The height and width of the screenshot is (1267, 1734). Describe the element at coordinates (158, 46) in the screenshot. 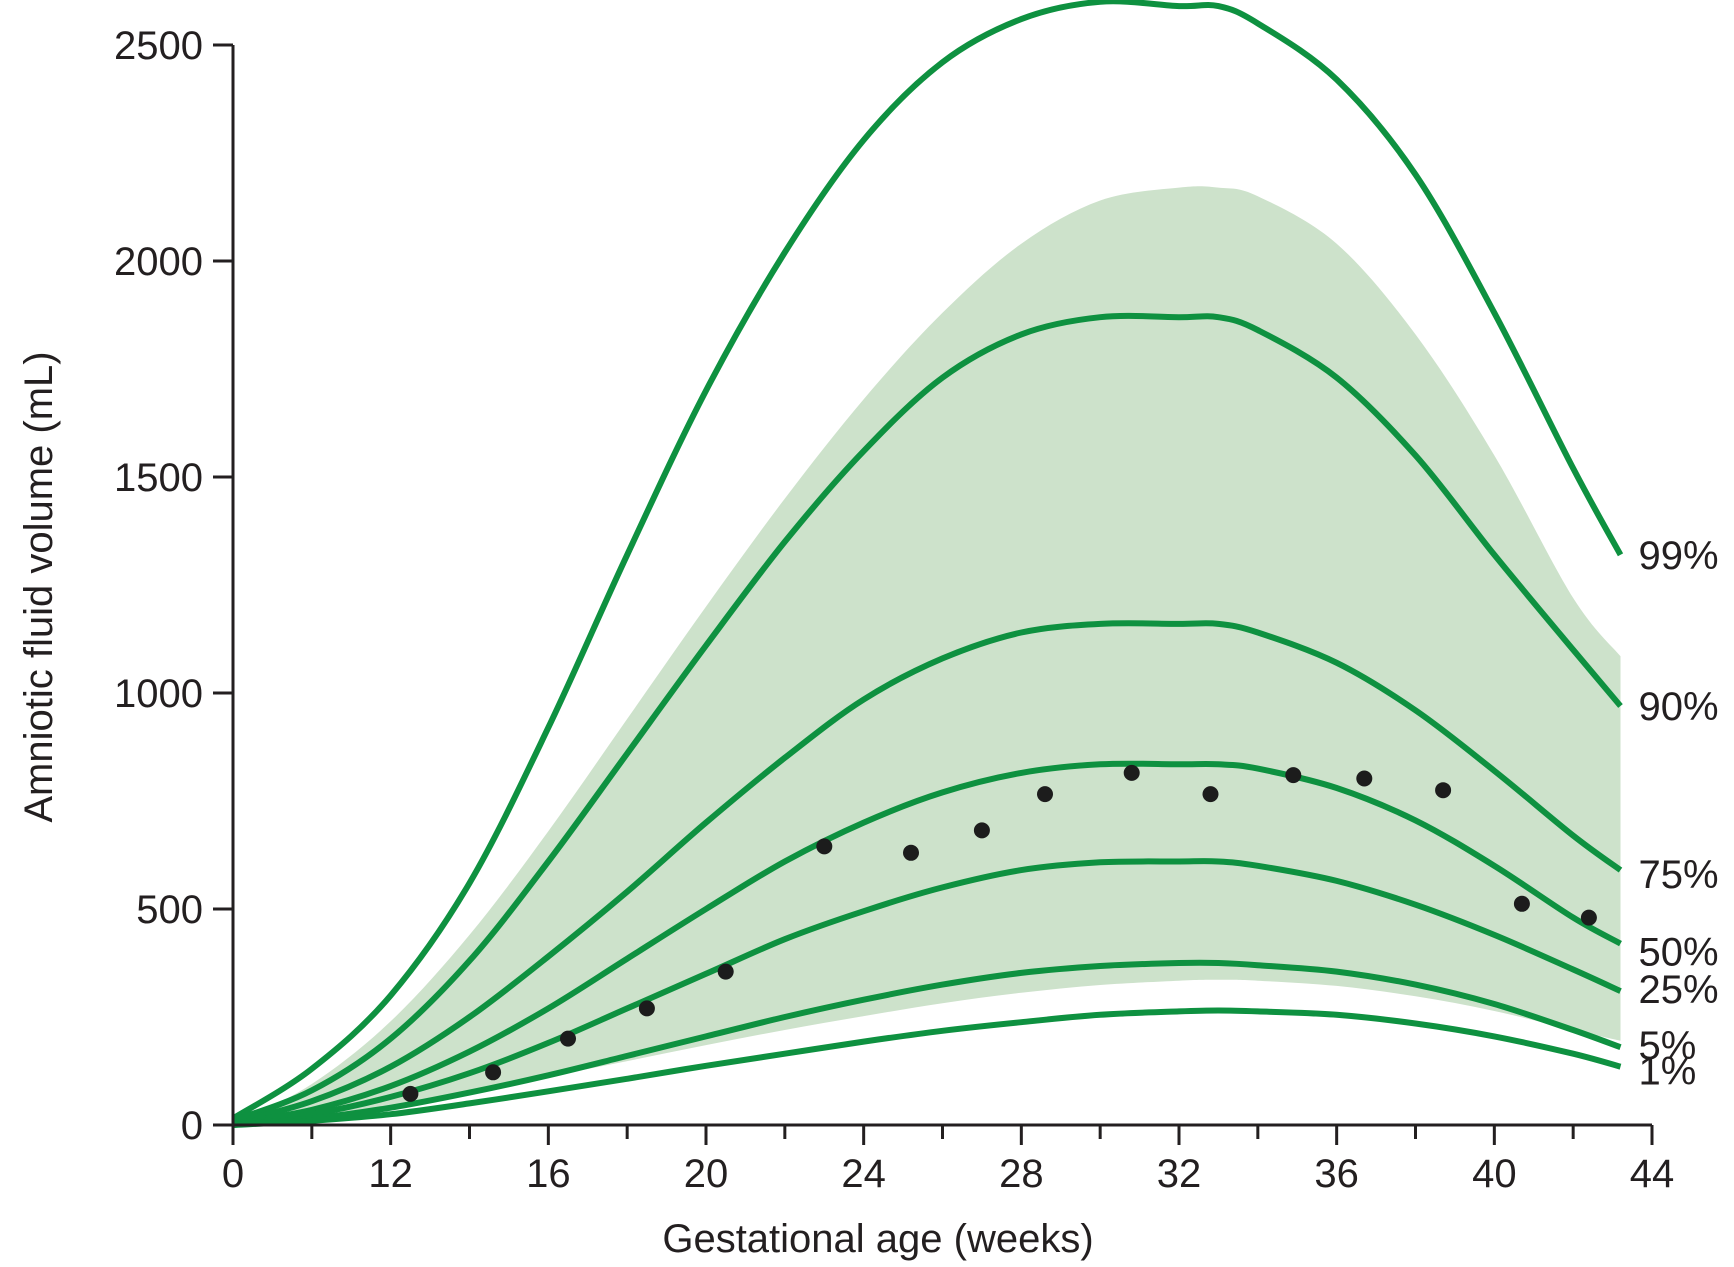

I see `y-tick-label: 2500` at that location.